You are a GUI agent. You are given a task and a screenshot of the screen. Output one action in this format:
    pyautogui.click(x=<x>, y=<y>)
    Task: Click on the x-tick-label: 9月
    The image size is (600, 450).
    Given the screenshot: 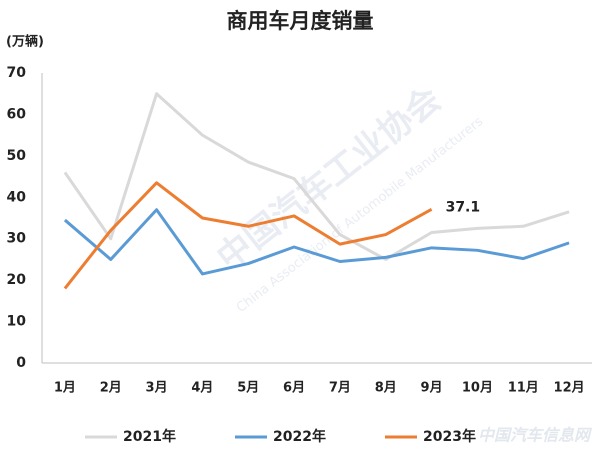 What is the action you would take?
    pyautogui.click(x=432, y=388)
    